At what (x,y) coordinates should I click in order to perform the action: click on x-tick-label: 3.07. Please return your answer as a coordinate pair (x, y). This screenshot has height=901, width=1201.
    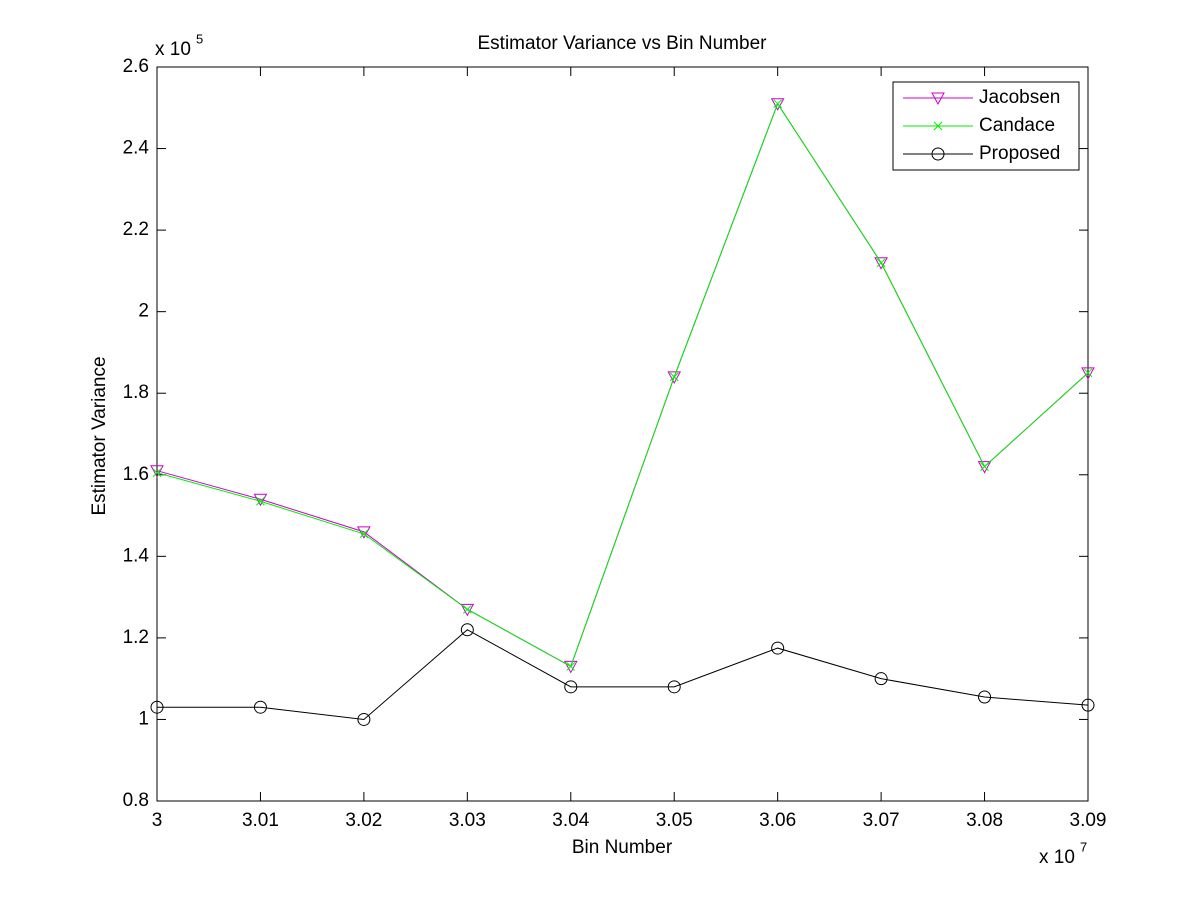
    Looking at the image, I should click on (881, 820).